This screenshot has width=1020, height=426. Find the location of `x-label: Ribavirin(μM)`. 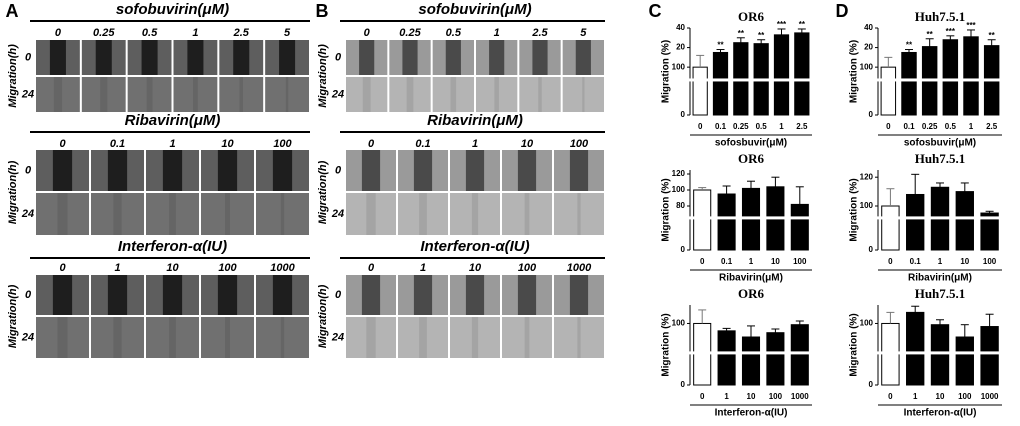

x-label: Ribavirin(μM) is located at coordinates (940, 278).